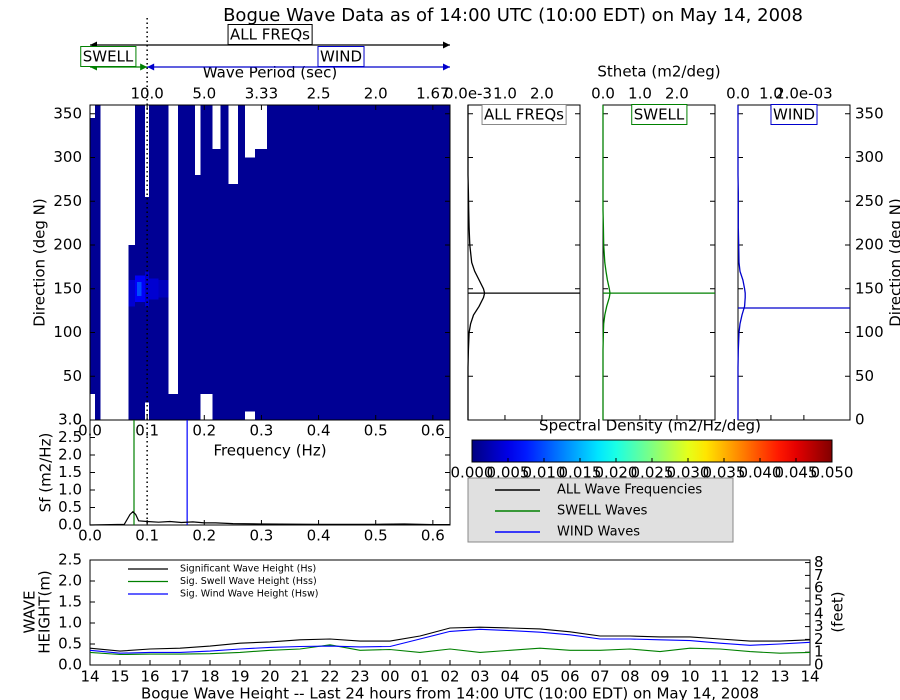  I want to click on x-tick-label: 0.4, so click(319, 536).